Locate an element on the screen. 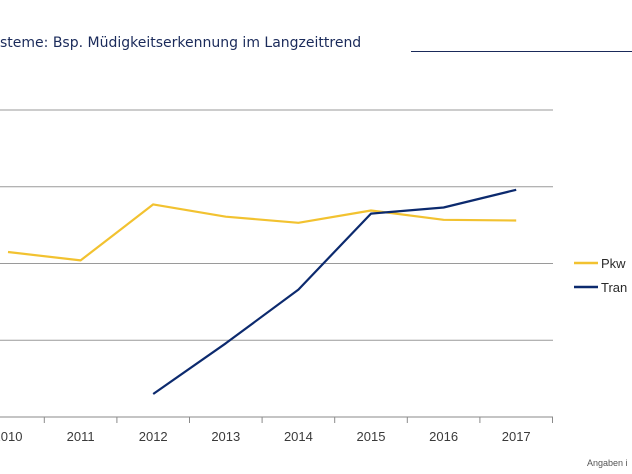 This screenshot has height=474, width=632. legend-label-pkw: Pkw is located at coordinates (613, 263).